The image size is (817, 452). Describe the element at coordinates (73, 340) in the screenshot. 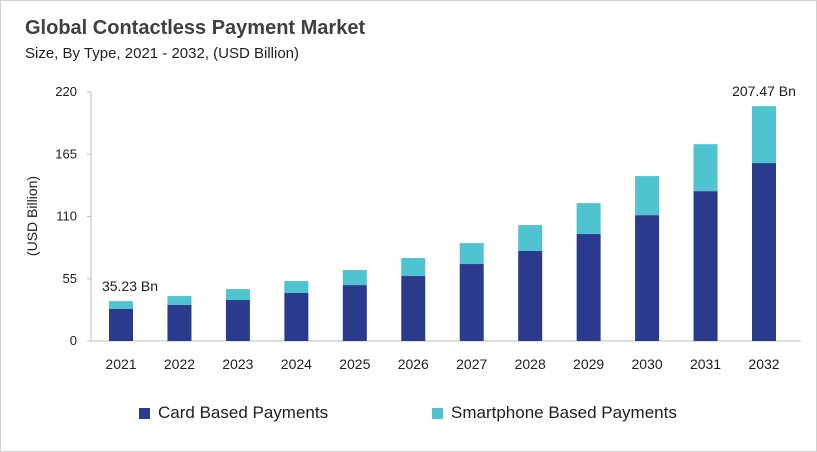

I see `y-tick-label: 0` at that location.